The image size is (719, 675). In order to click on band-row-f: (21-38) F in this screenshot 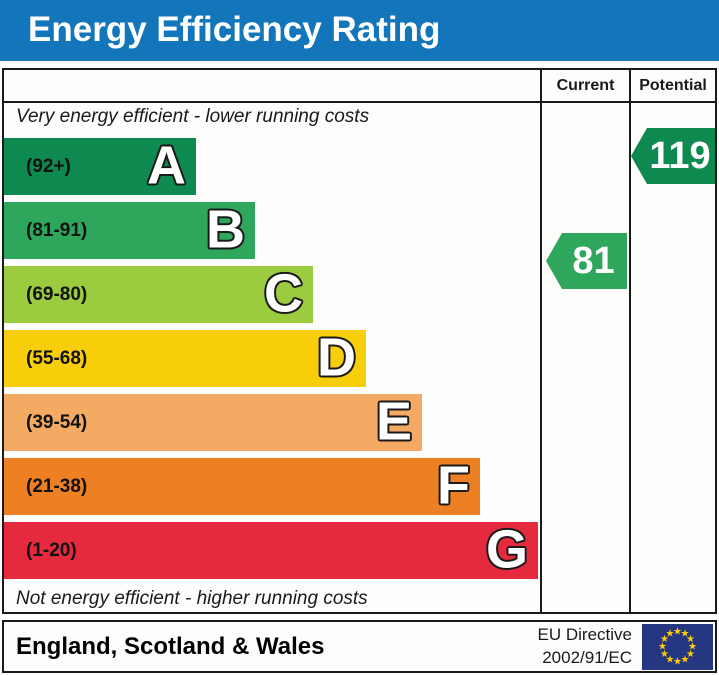, I will do `click(242, 486)`.